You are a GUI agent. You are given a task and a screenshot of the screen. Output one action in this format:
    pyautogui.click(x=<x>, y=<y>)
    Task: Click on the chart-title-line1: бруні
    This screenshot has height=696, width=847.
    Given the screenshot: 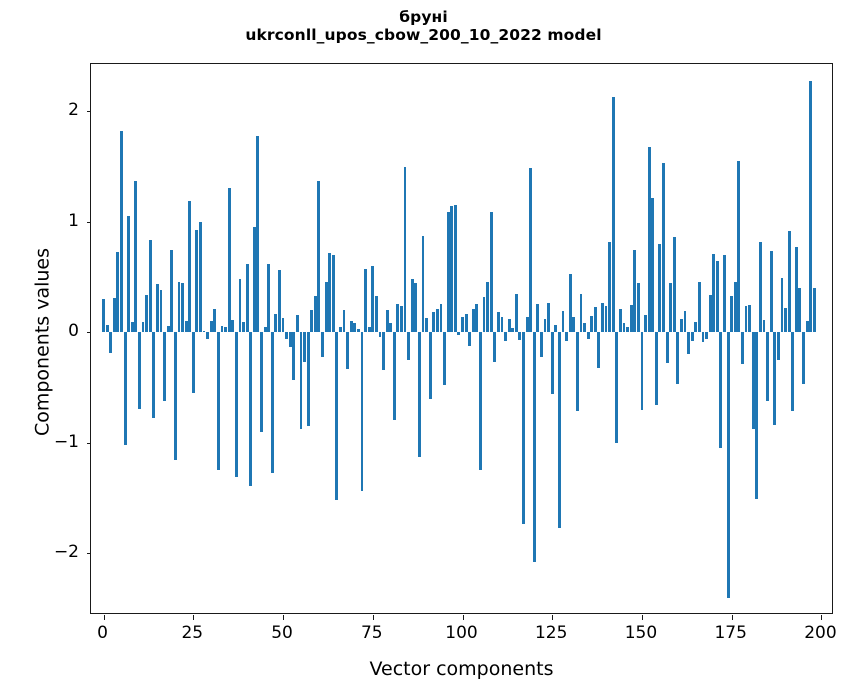 What is the action you would take?
    pyautogui.click(x=423, y=17)
    